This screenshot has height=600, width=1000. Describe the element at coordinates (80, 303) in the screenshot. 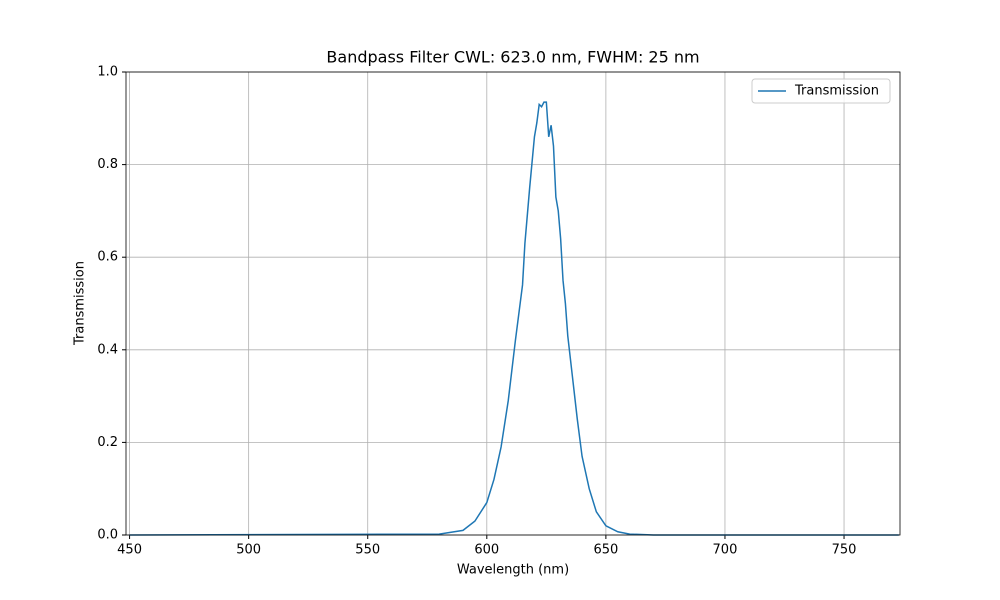

I see `y-axis-label: Transmission` at that location.